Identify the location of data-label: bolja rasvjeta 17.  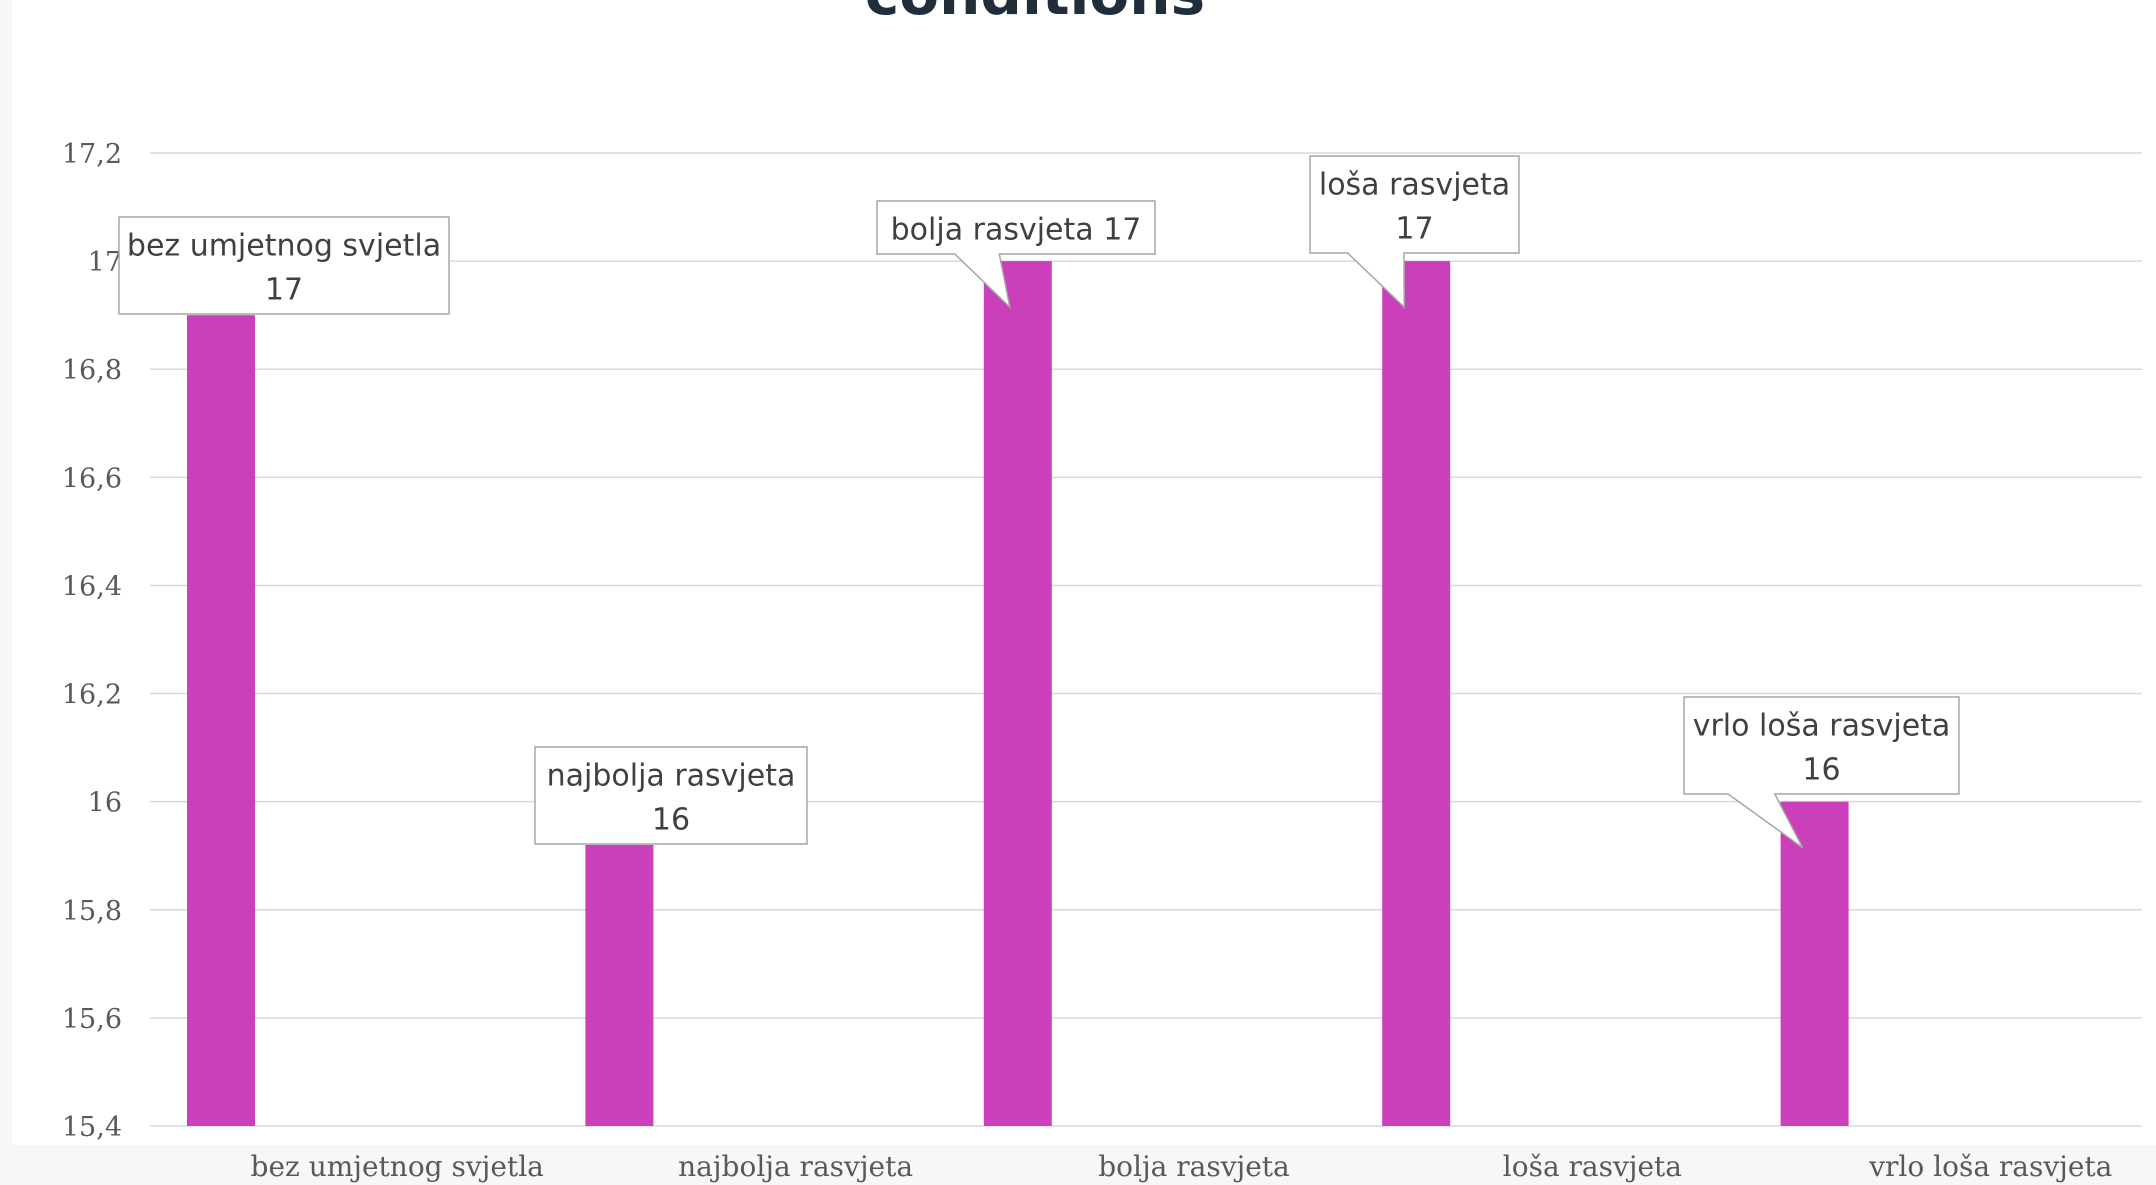
(1016, 255).